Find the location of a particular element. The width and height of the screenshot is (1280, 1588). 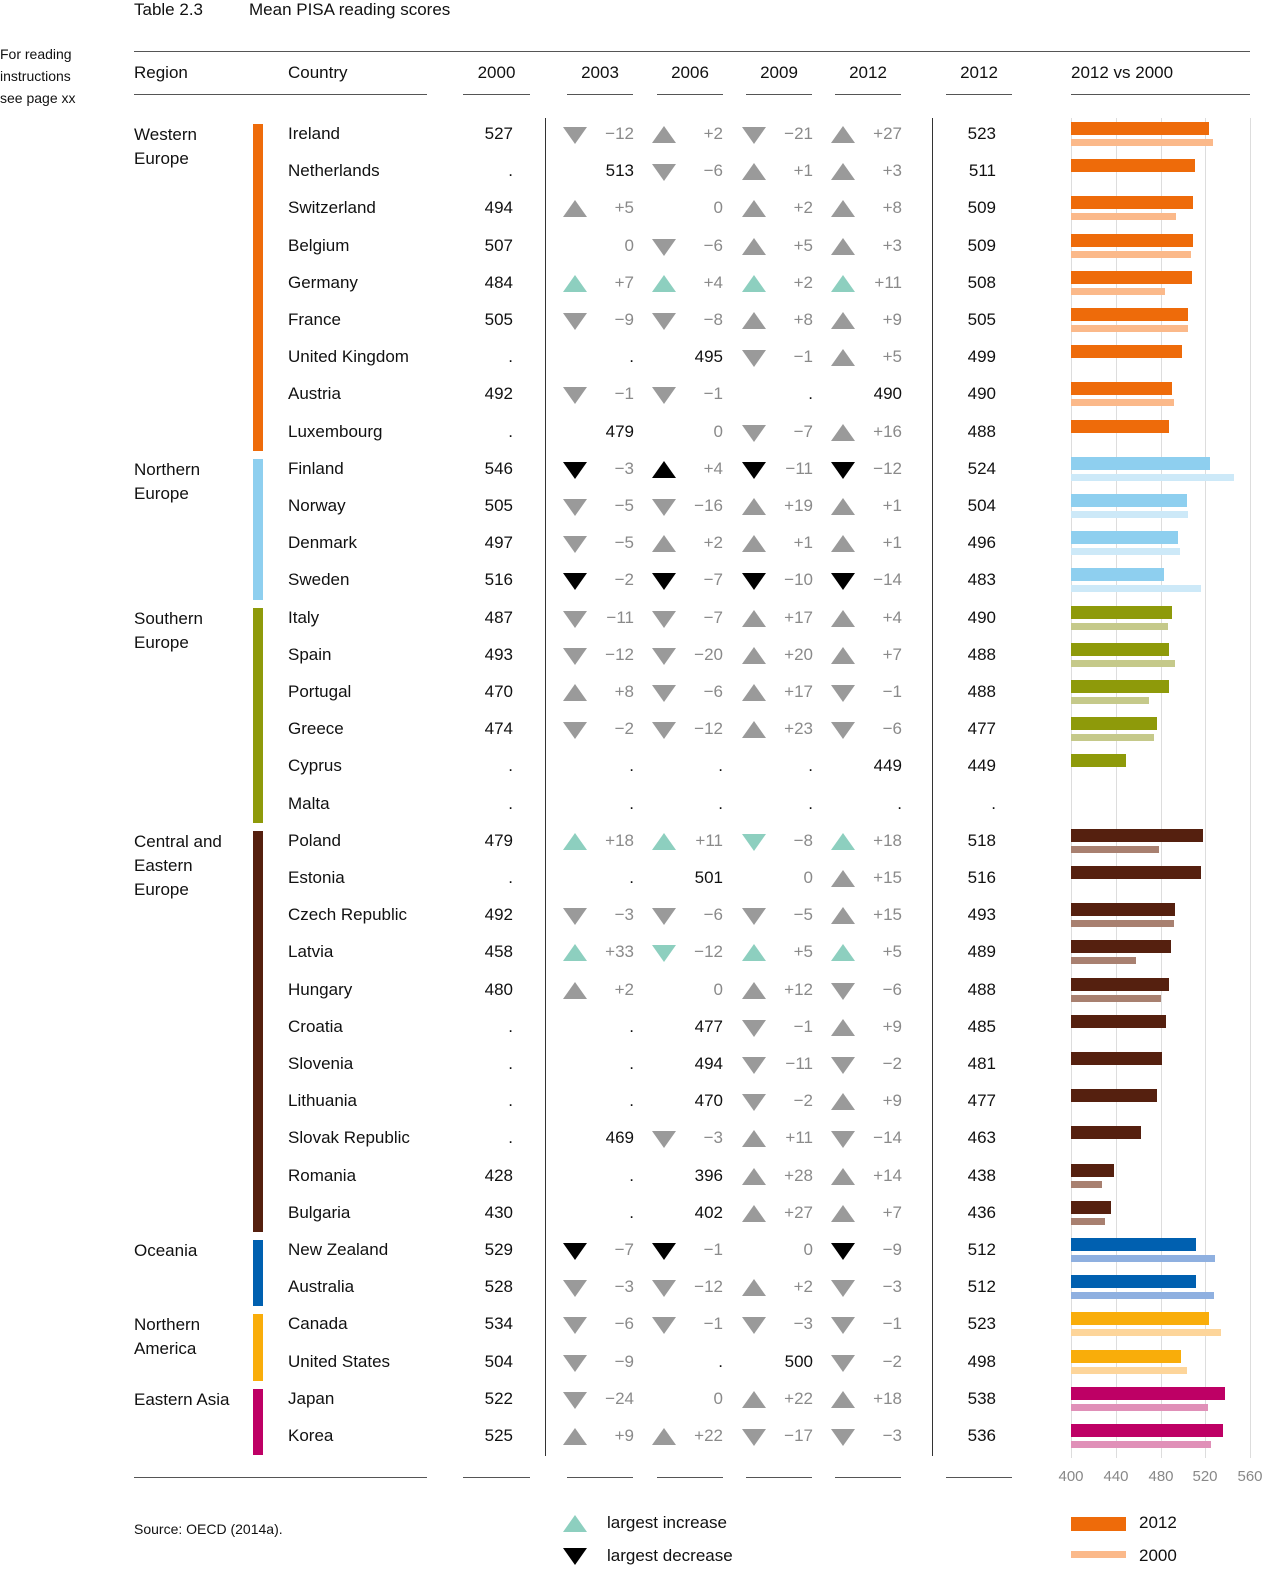

score-2000: 507 is located at coordinates (498, 245).